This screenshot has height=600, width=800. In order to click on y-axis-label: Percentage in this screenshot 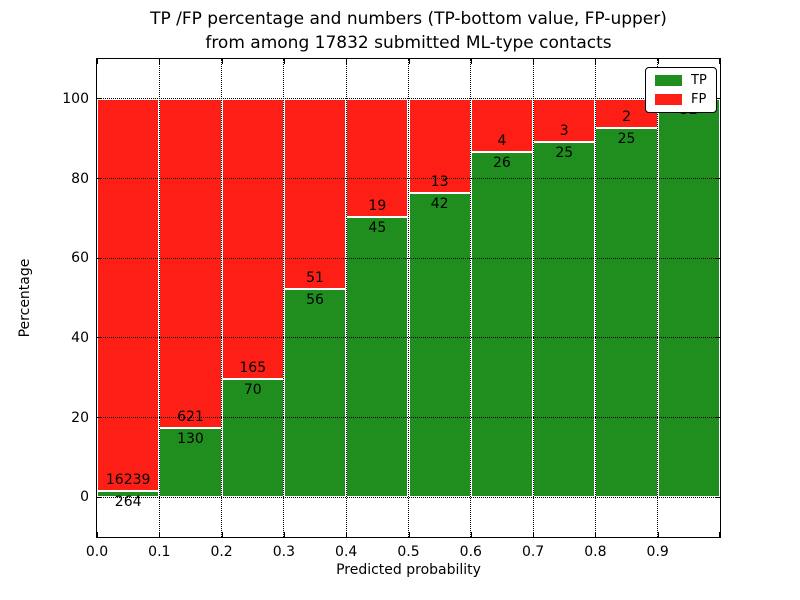, I will do `click(25, 298)`.